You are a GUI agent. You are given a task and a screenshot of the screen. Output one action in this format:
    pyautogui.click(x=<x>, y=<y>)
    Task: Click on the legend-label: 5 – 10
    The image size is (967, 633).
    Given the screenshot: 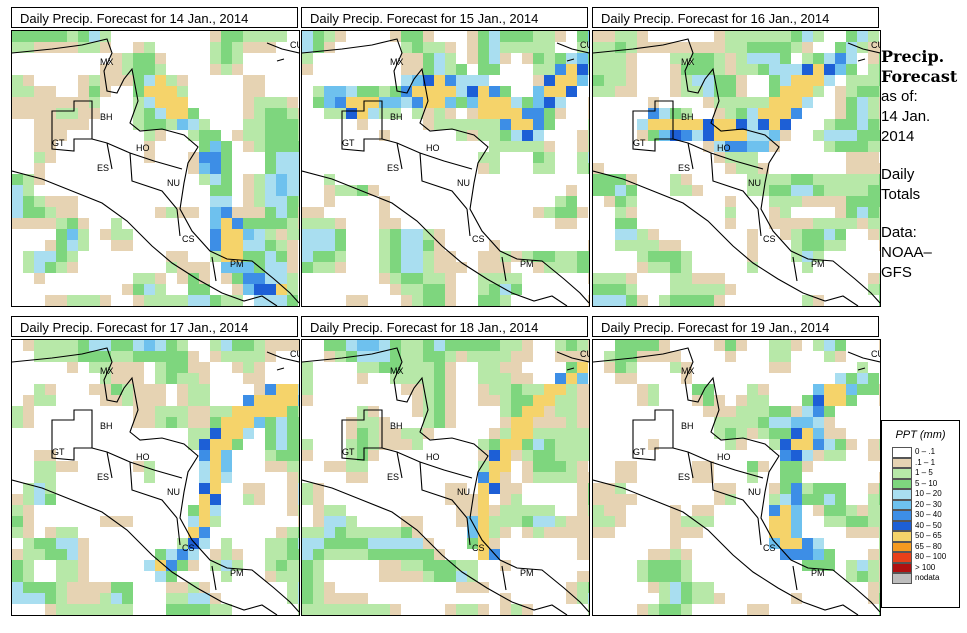 What is the action you would take?
    pyautogui.click(x=926, y=483)
    